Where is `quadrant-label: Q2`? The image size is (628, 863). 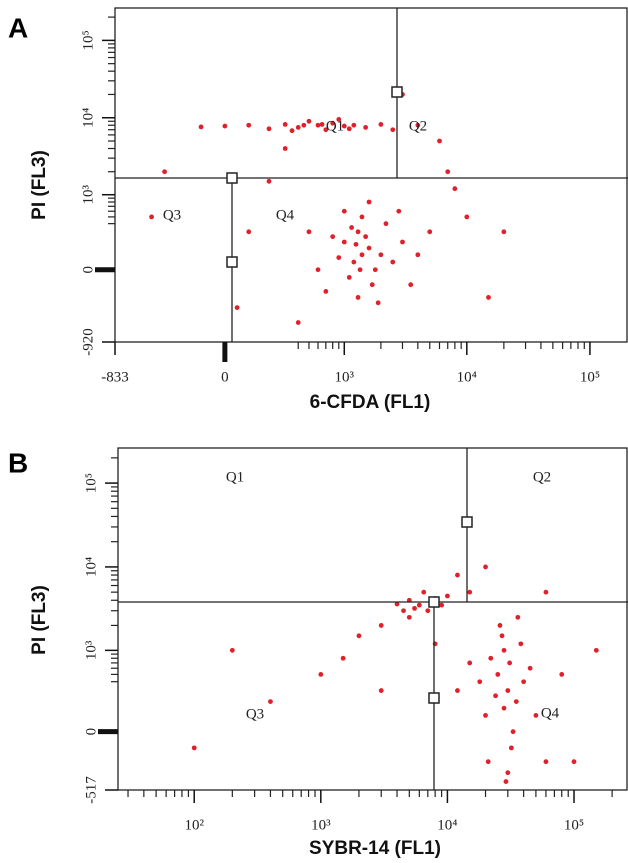
quadrant-label: Q2 is located at coordinates (418, 126).